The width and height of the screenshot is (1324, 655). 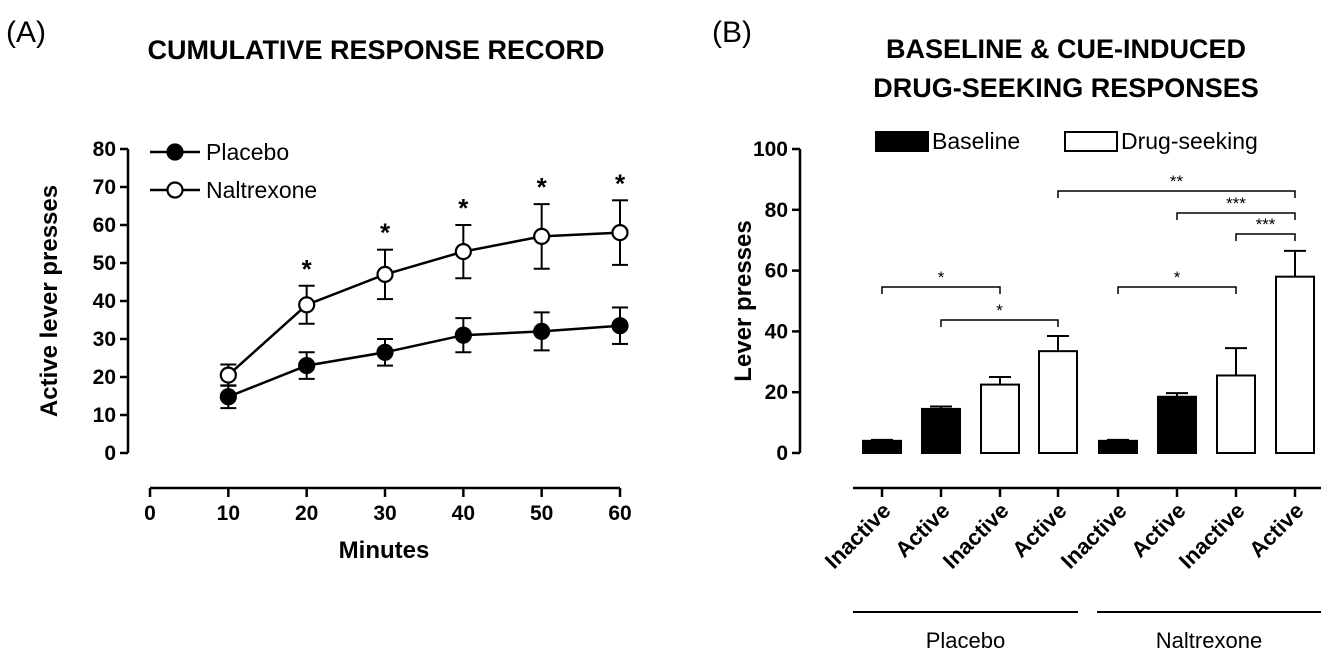 I want to click on chart-a-legend: Placebo Naltrexone, so click(x=233, y=171).